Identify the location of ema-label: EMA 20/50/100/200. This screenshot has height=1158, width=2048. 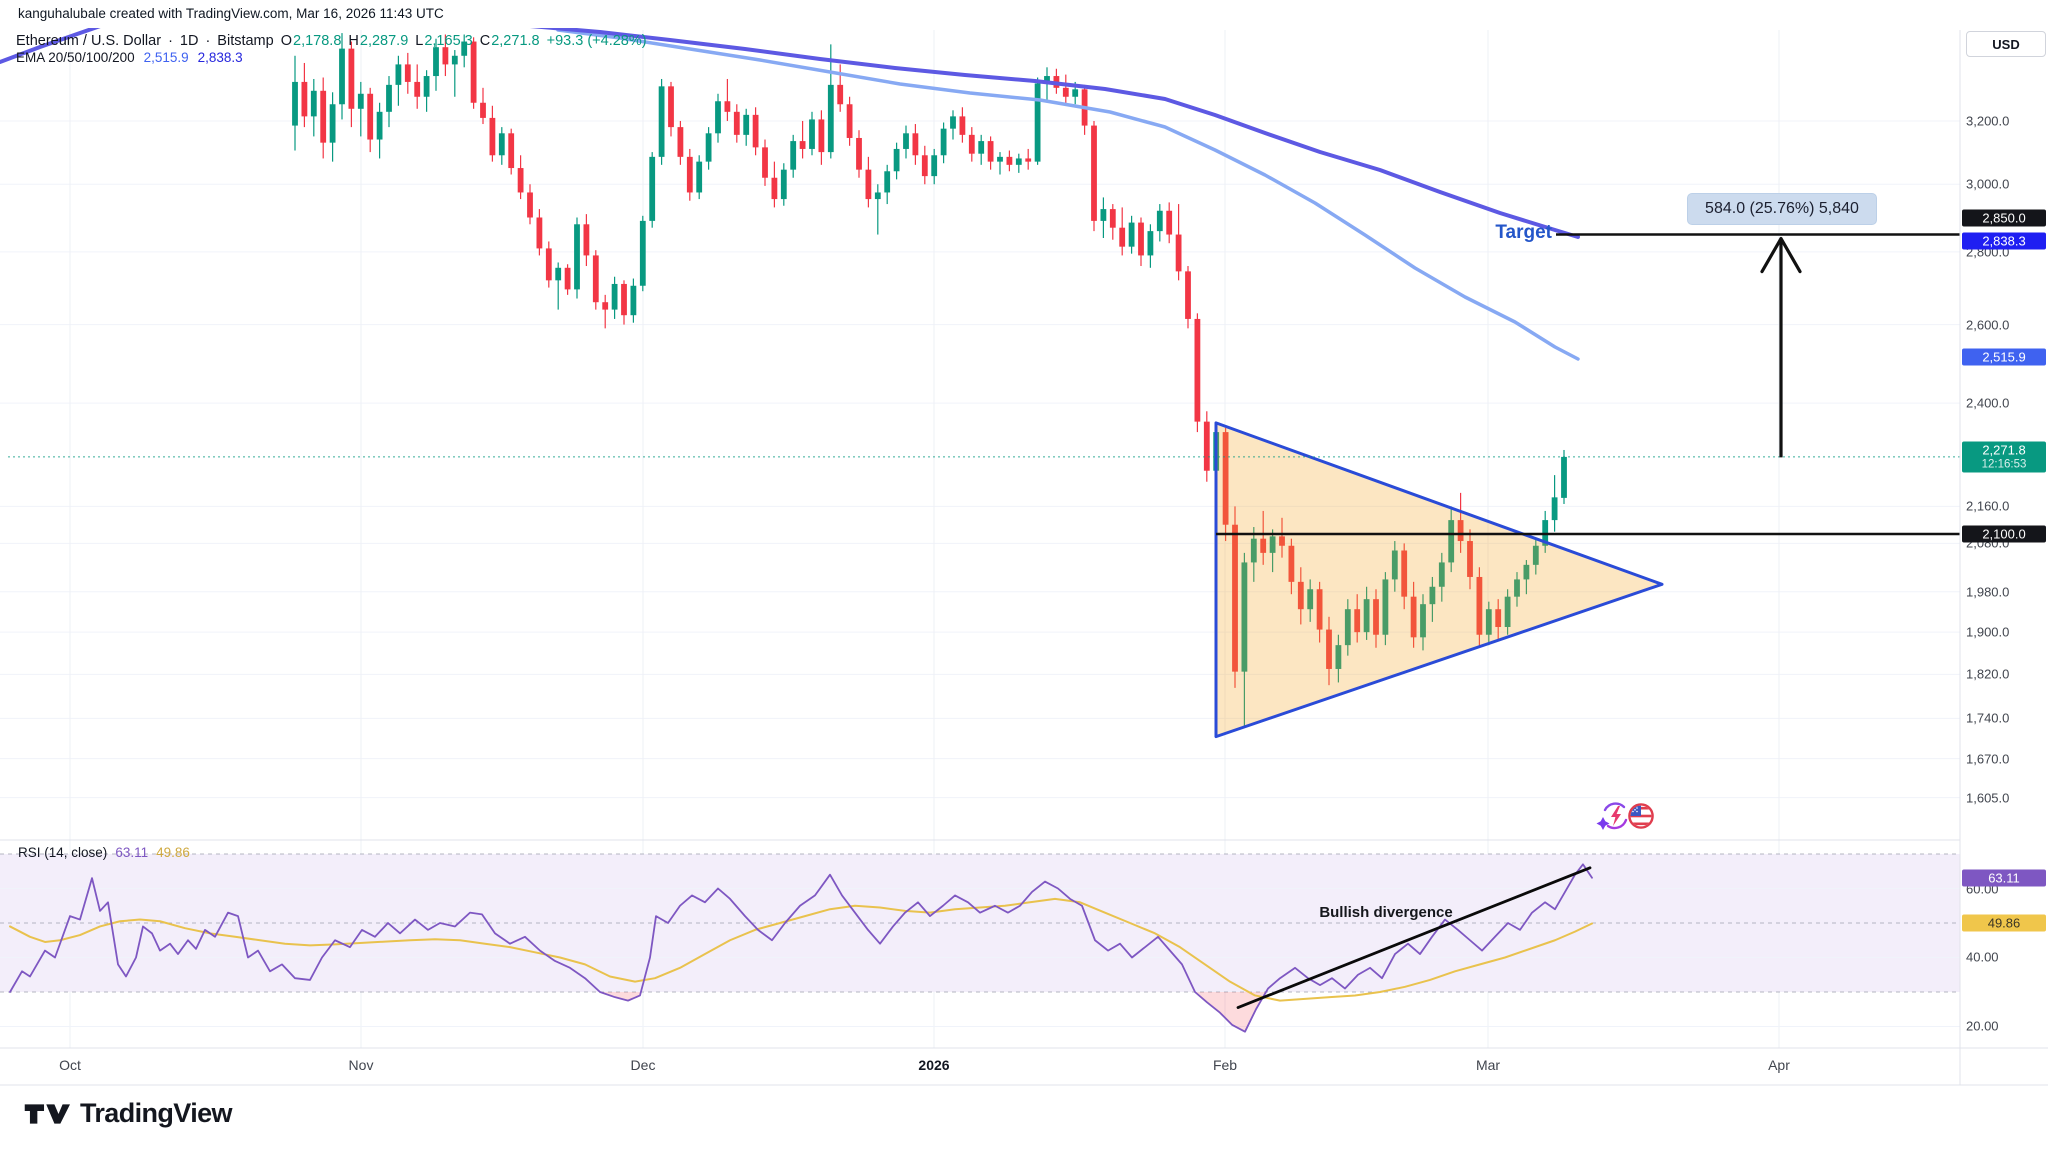
(75, 57).